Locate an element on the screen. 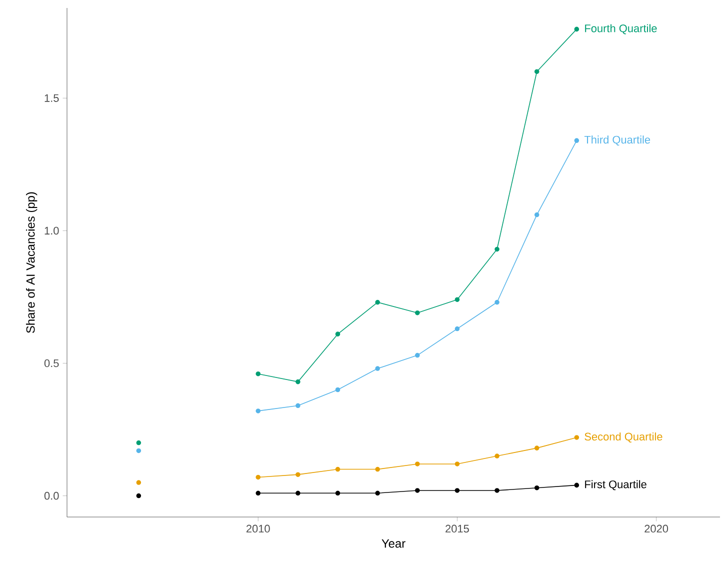 The width and height of the screenshot is (722, 565). x-axis-title: Year is located at coordinates (394, 543).